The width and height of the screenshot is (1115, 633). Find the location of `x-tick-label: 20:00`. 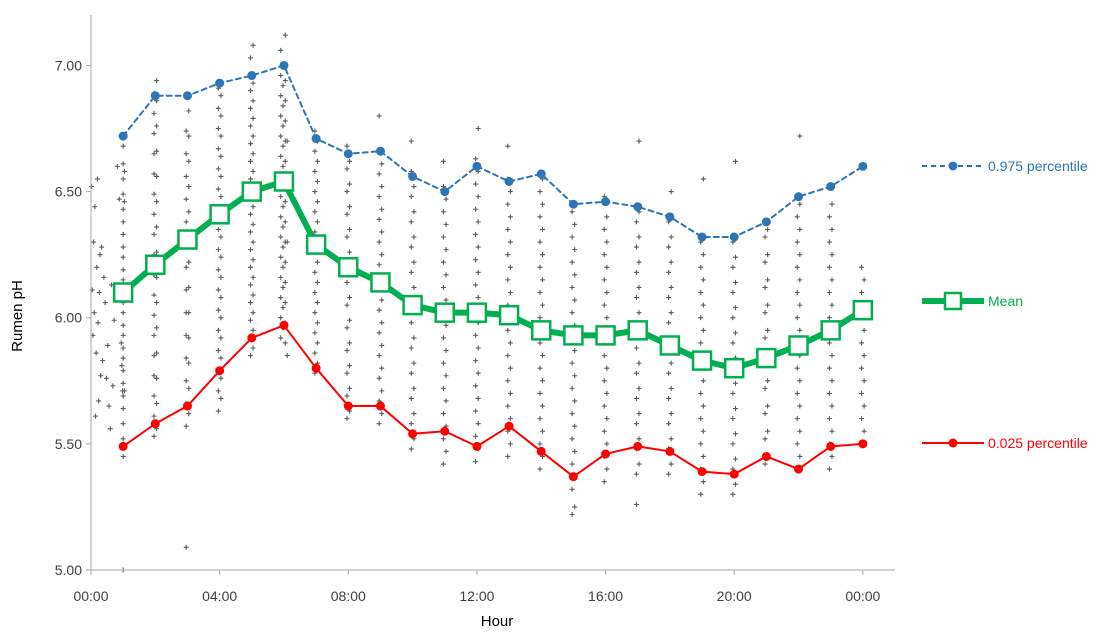

x-tick-label: 20:00 is located at coordinates (734, 596).